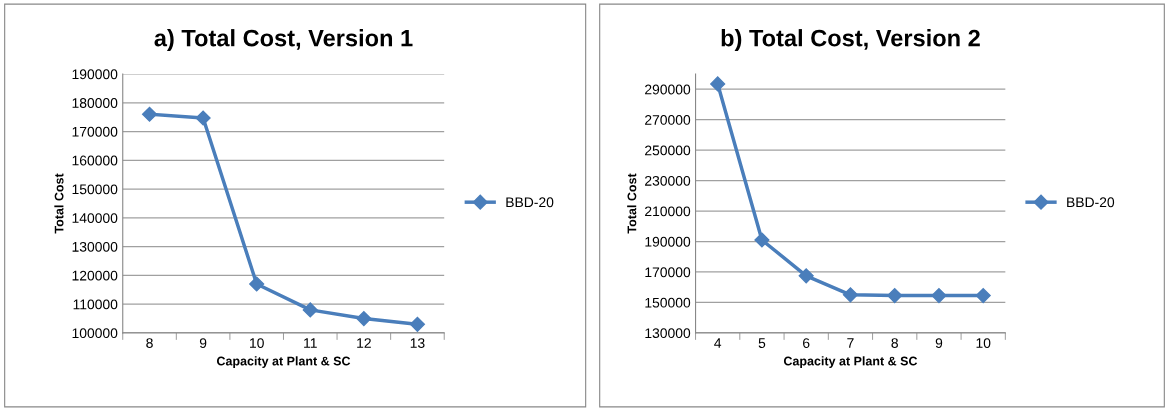  I want to click on y-tick-label: 290000, so click(668, 89).